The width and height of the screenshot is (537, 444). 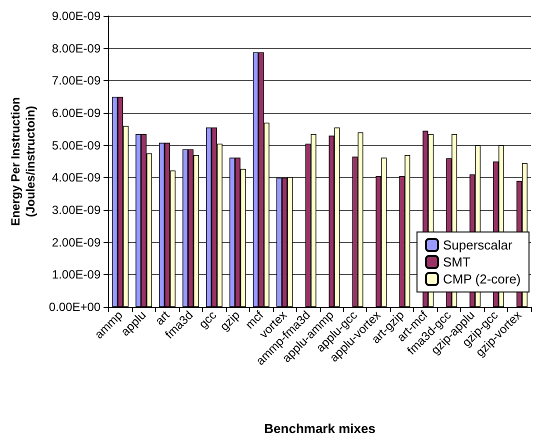 What do you see at coordinates (76, 210) in the screenshot?
I see `y-tick-label: 3.00E-09` at bounding box center [76, 210].